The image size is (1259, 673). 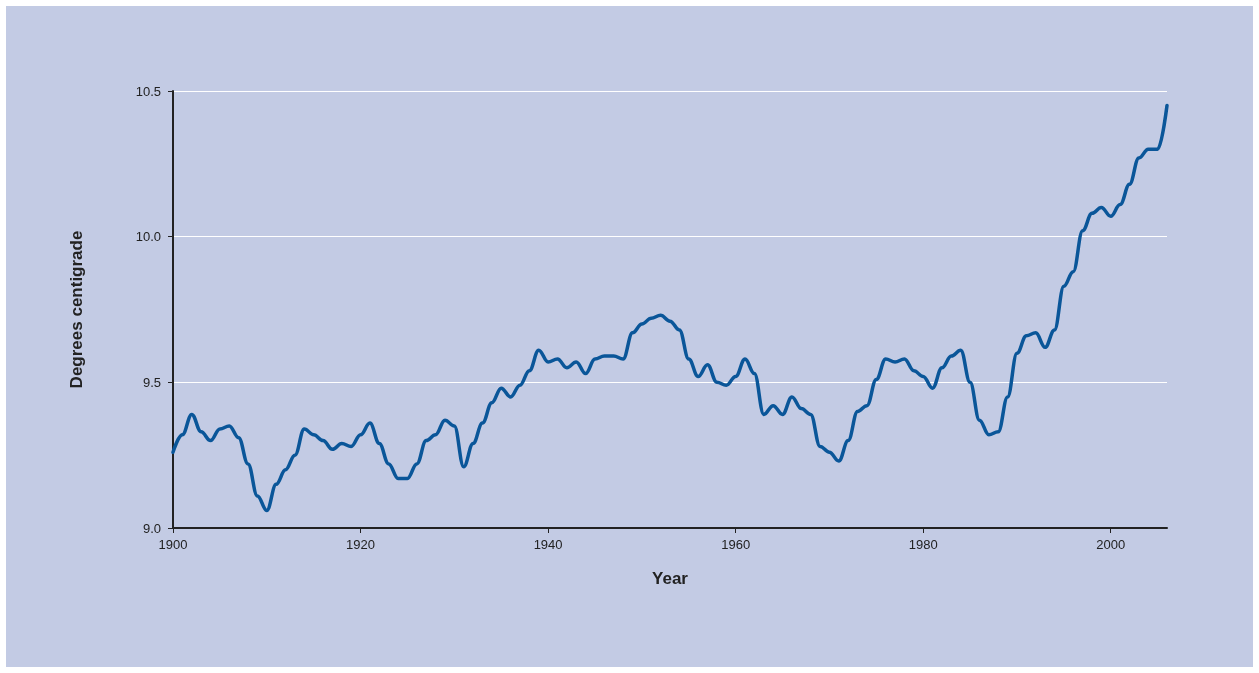 What do you see at coordinates (361, 544) in the screenshot?
I see `x-tick-label: 1920` at bounding box center [361, 544].